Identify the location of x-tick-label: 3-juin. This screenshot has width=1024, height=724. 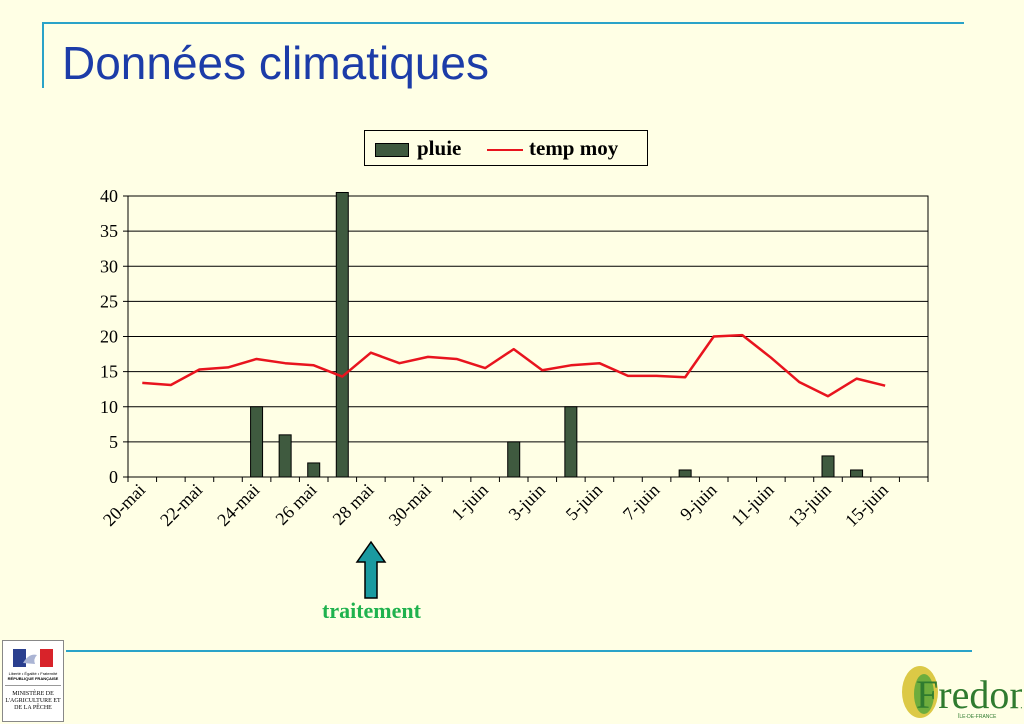
(527, 502).